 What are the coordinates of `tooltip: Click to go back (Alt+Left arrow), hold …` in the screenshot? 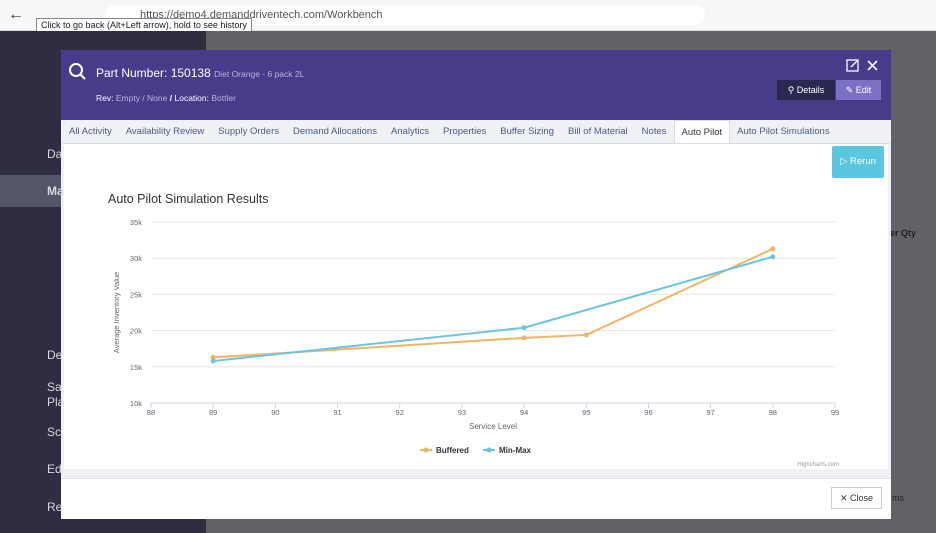 It's located at (144, 25).